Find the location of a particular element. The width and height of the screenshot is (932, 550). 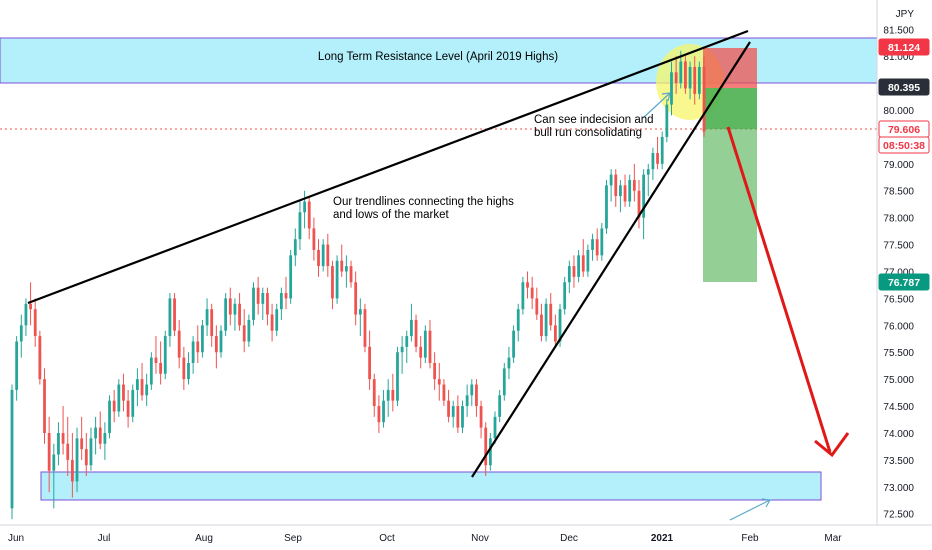

x-tick-labels: Jun Jul Aug Sep Oct Nov Dec 2021 Feb Mar is located at coordinates (425, 538).